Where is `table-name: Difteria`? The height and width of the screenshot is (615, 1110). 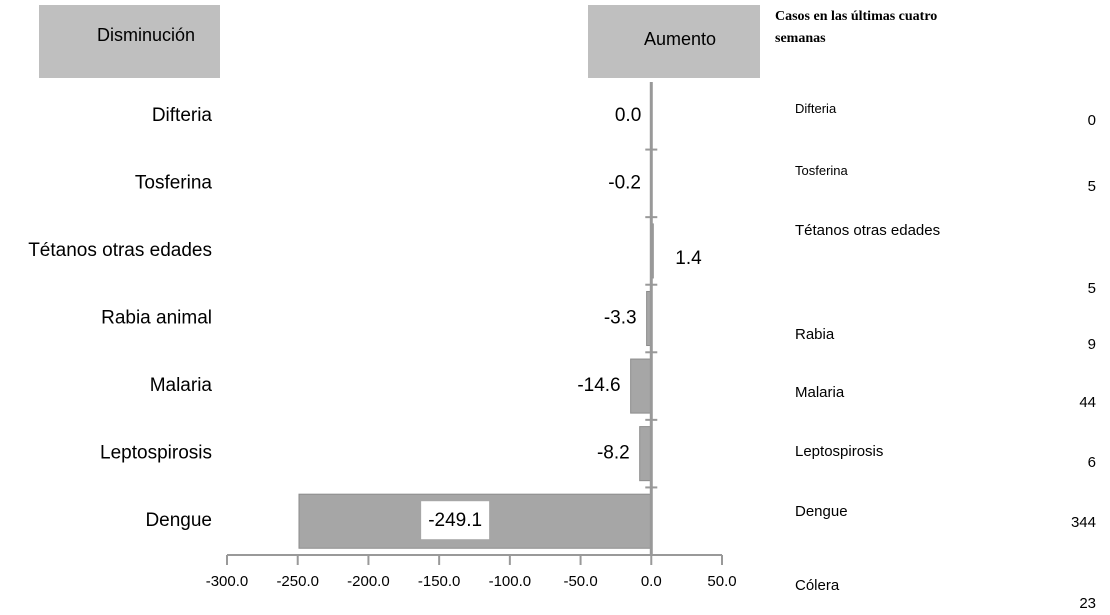 table-name: Difteria is located at coordinates (816, 108).